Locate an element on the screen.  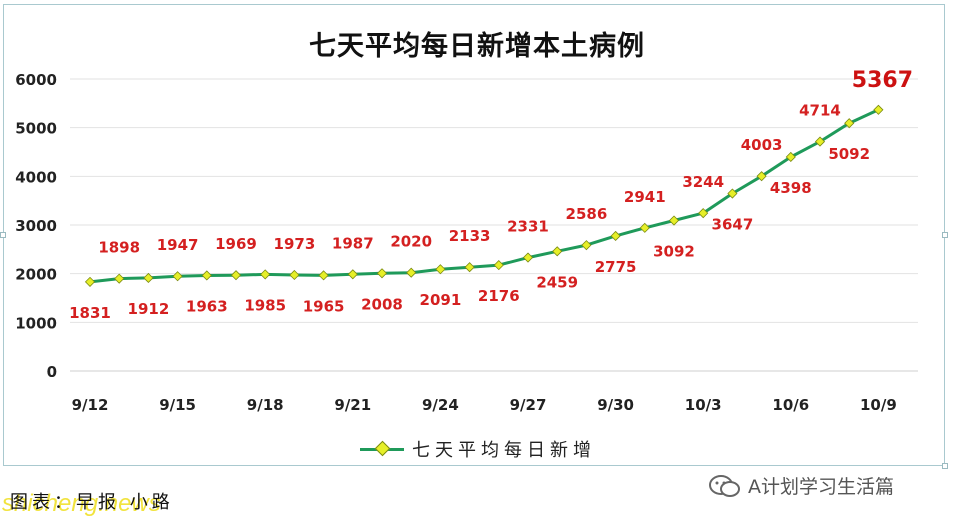
resize-handle-right is located at coordinates (945, 235).